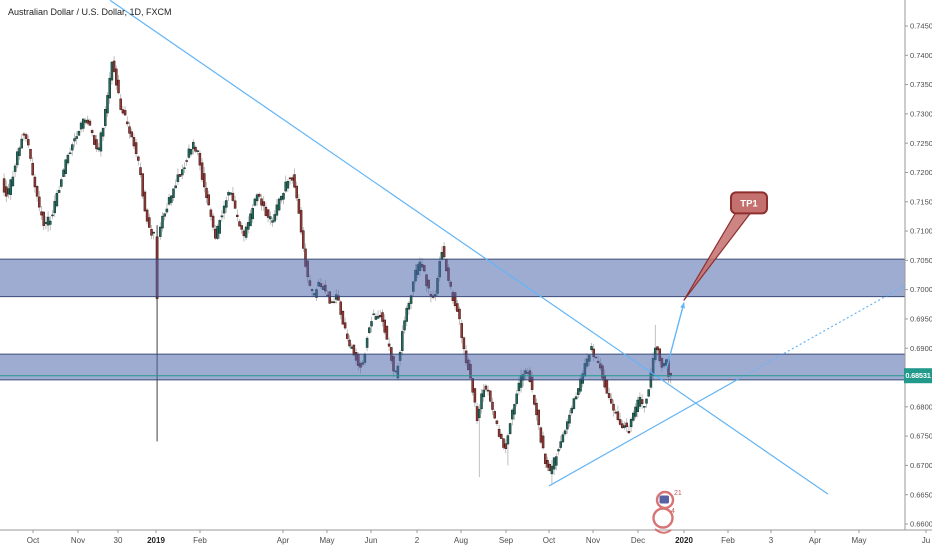 The height and width of the screenshot is (550, 932). I want to click on logo-digit-mid: 4, so click(673, 511).